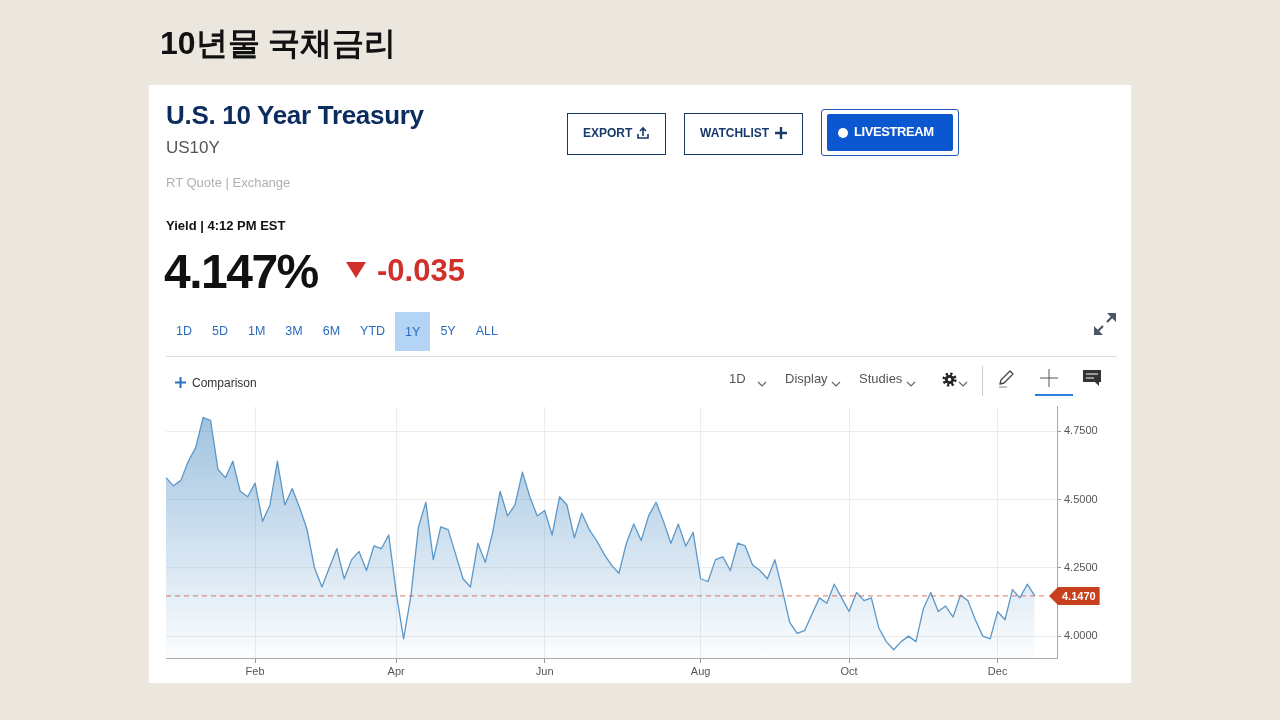 Image resolution: width=1280 pixels, height=720 pixels. Describe the element at coordinates (219, 331) in the screenshot. I see `text: 5D` at that location.